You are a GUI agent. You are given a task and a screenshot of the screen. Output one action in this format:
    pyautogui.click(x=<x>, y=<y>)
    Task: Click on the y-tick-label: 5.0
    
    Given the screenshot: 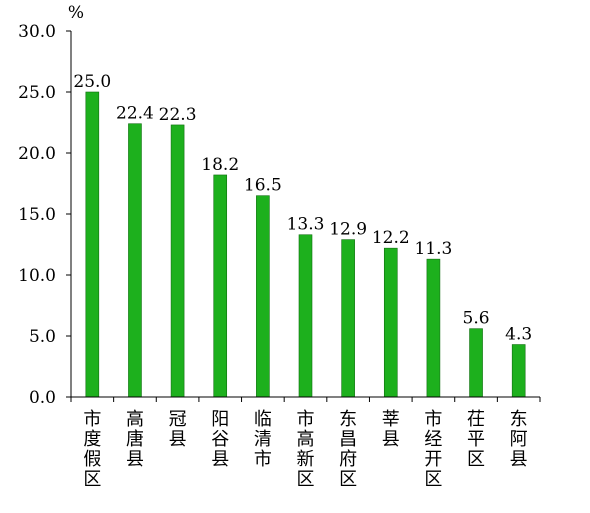 What is the action you would take?
    pyautogui.click(x=42, y=337)
    